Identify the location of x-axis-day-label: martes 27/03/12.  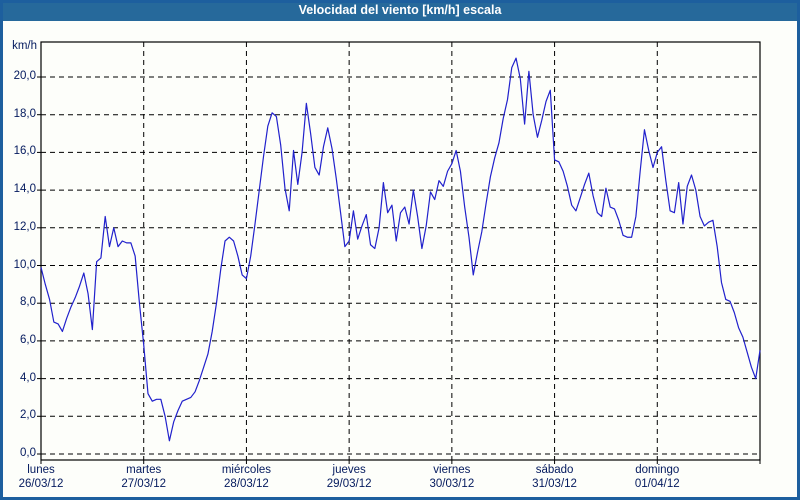
(144, 477).